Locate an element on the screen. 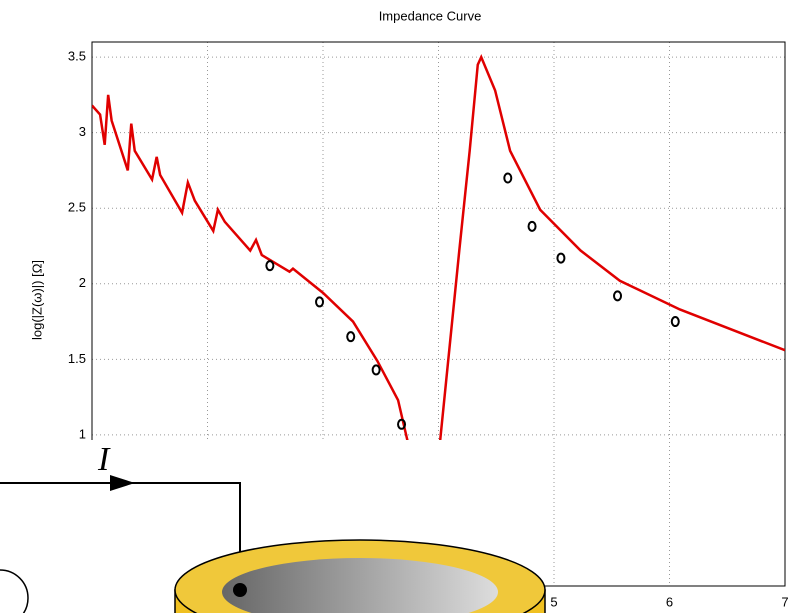  electrode-surface is located at coordinates (360, 585).